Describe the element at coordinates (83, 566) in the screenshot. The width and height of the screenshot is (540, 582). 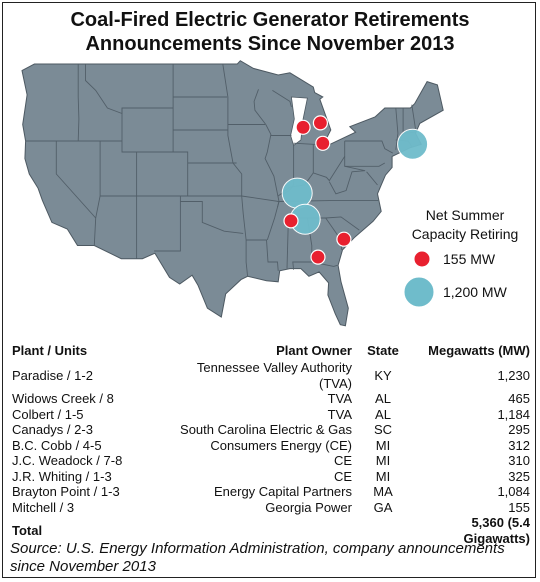
I see `source-line-2: since November 2013` at that location.